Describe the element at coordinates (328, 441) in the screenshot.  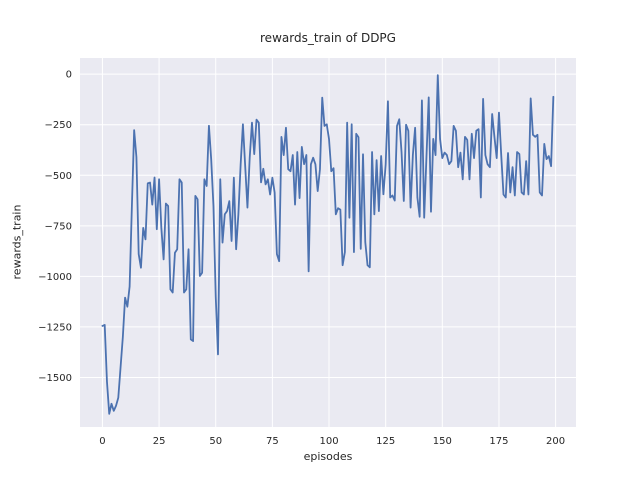
I see `x-tick-label: 100` at that location.